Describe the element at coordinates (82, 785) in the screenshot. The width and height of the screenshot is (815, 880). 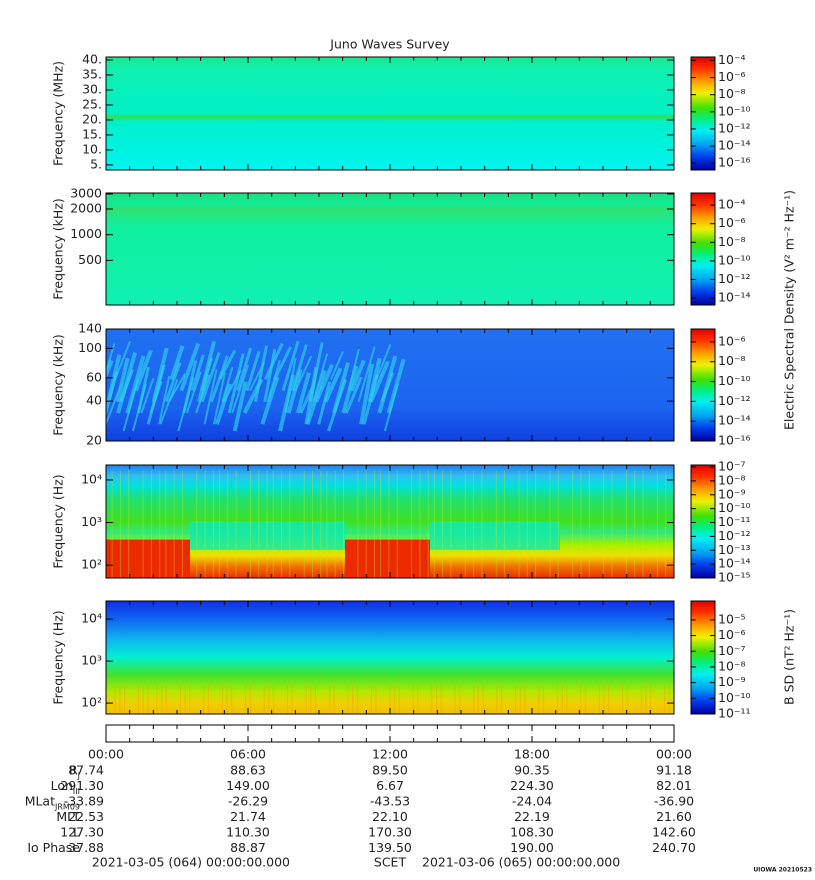
I see `row-value: 291.30` at that location.